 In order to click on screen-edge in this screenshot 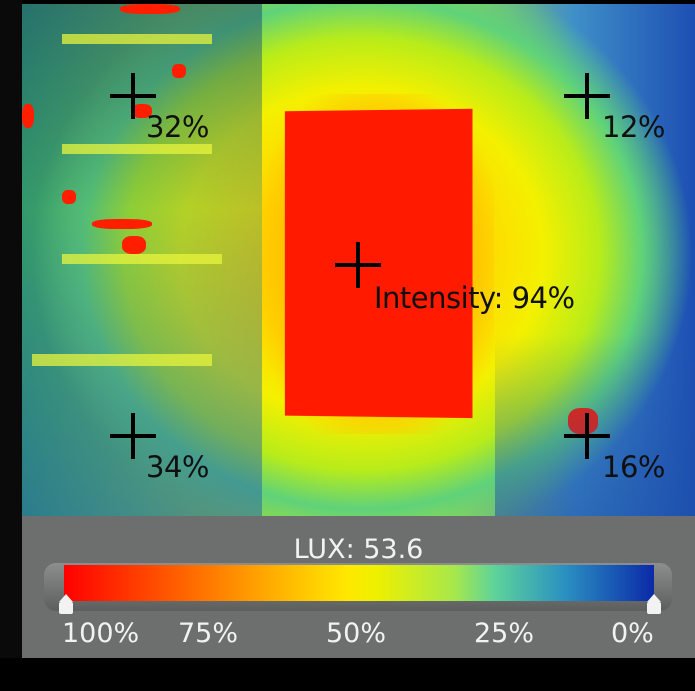, I will do `click(11, 345)`.